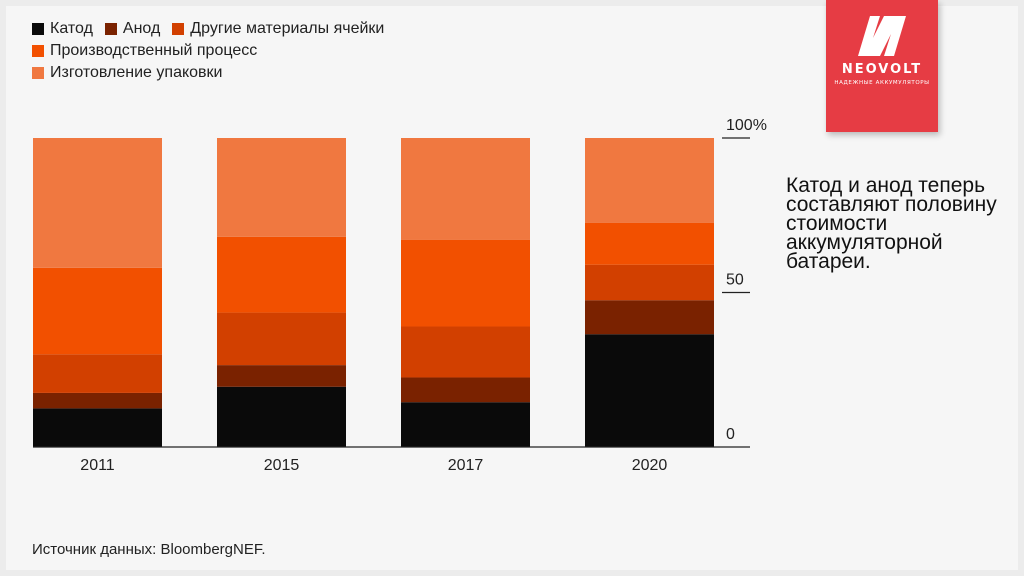 Image resolution: width=1024 pixels, height=576 pixels. What do you see at coordinates (730, 434) in the screenshot?
I see `y-tick-label: 0` at bounding box center [730, 434].